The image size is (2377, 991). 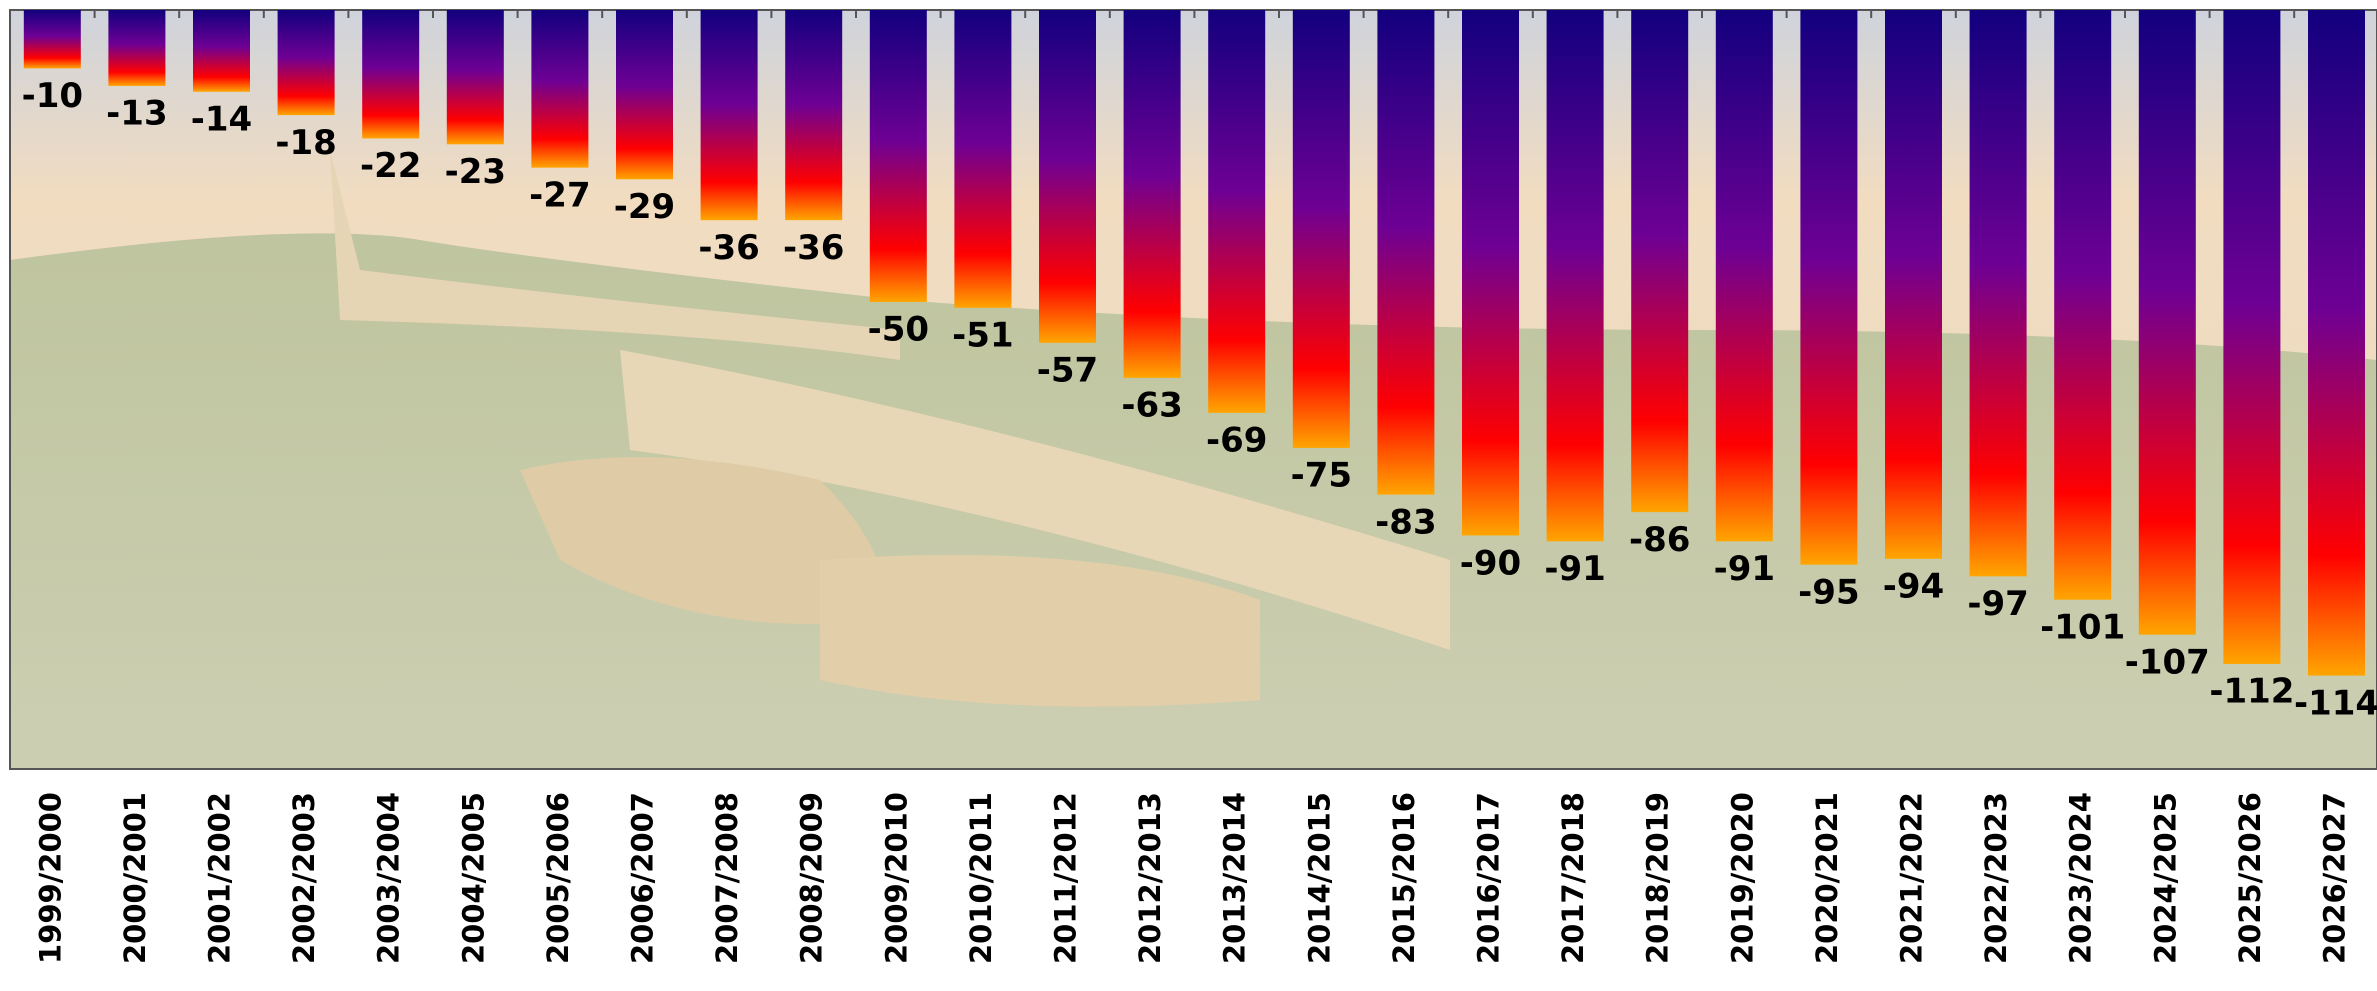 I want to click on x-tick-label: 2012/2013, so click(x=1150, y=878).